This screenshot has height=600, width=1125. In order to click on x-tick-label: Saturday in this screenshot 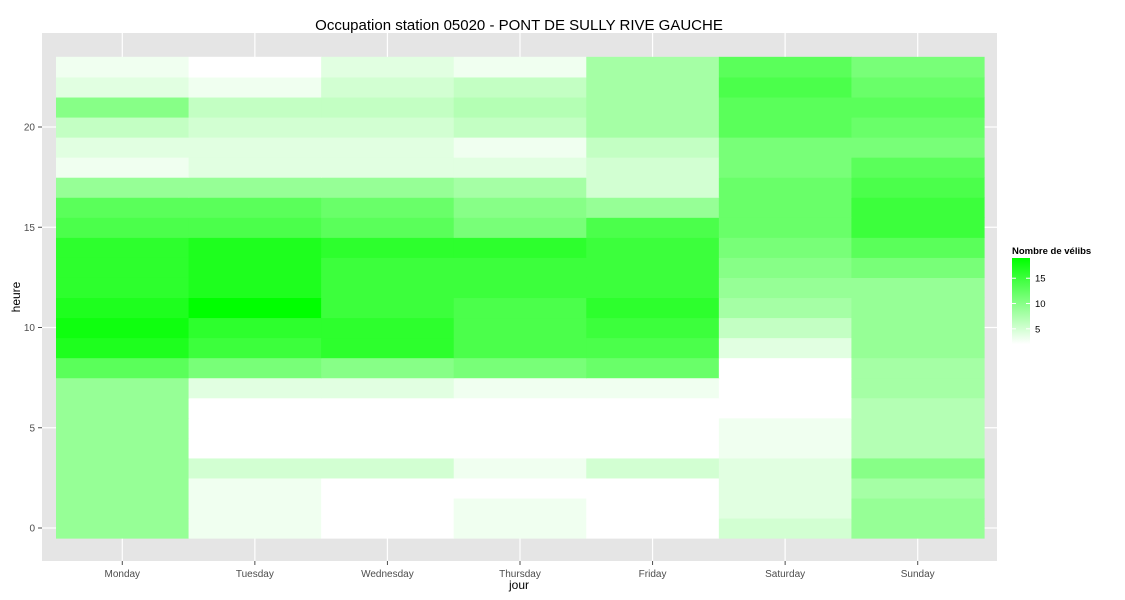, I will do `click(785, 574)`.